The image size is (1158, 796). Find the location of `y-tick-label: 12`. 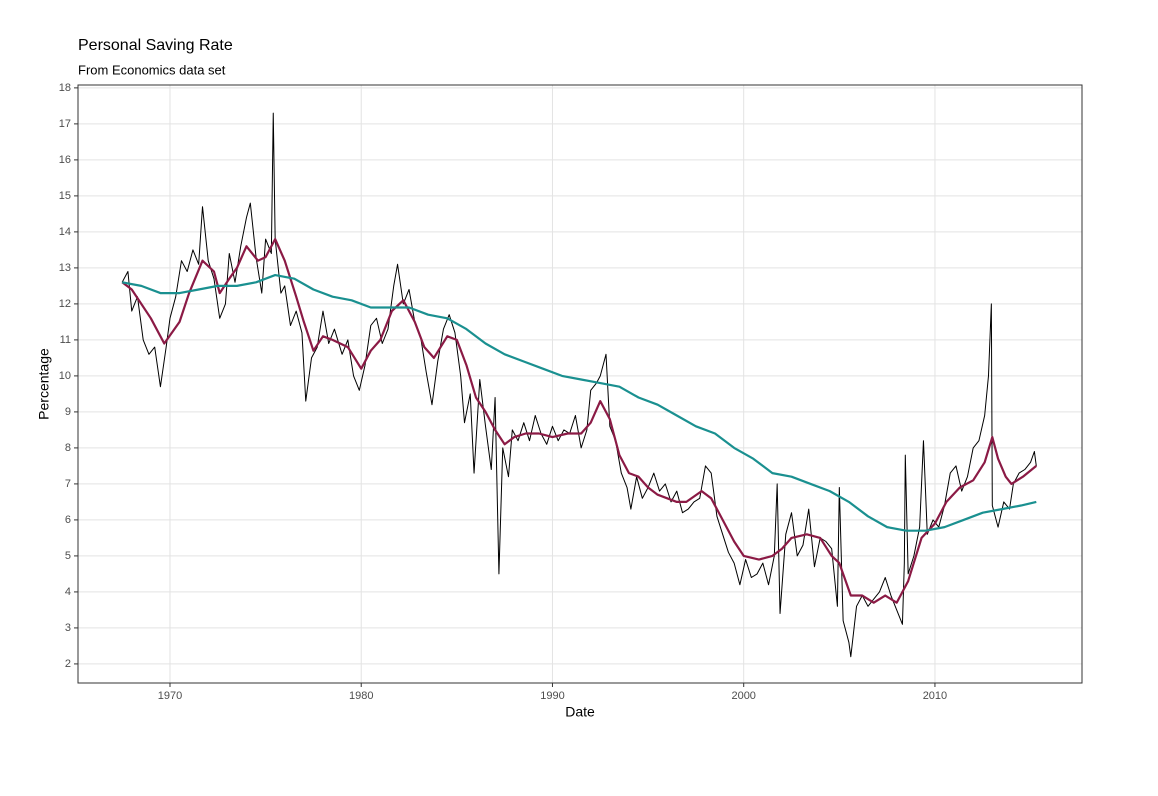

y-tick-label: 12 is located at coordinates (65, 304).